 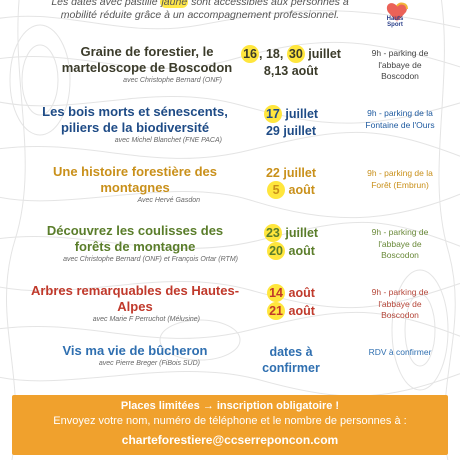 I want to click on event-dates: 17 juillet 29 juillet, so click(x=291, y=122).